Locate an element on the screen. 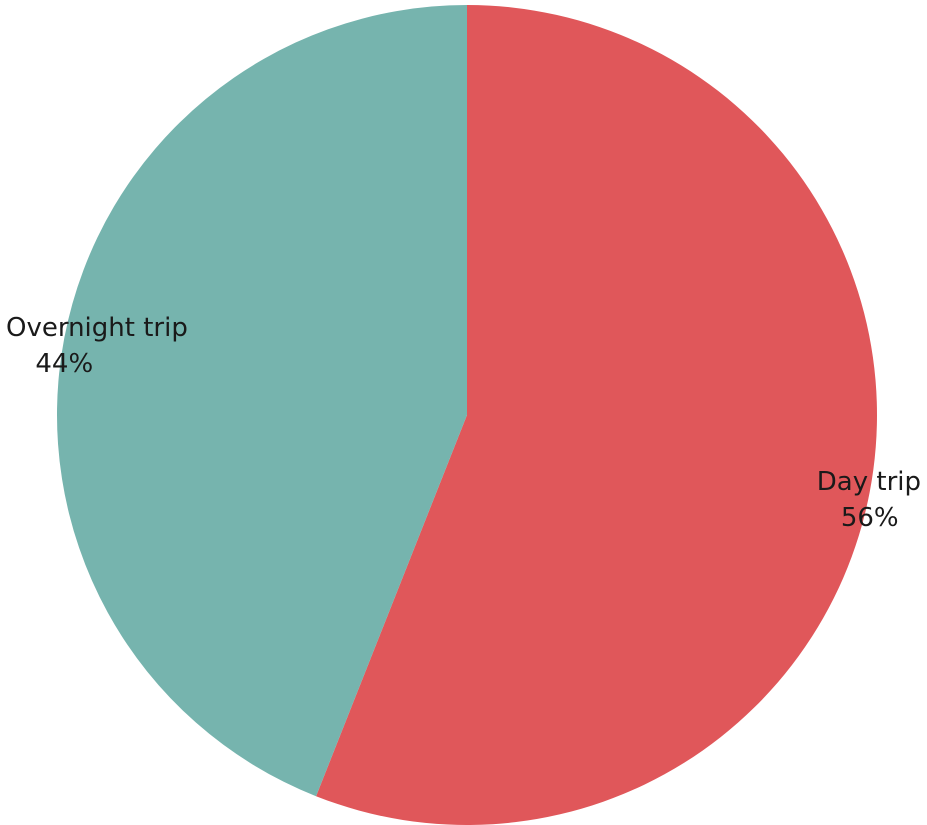 This screenshot has height=825, width=927. slice-label-day-trip: Day trip is located at coordinates (869, 482).